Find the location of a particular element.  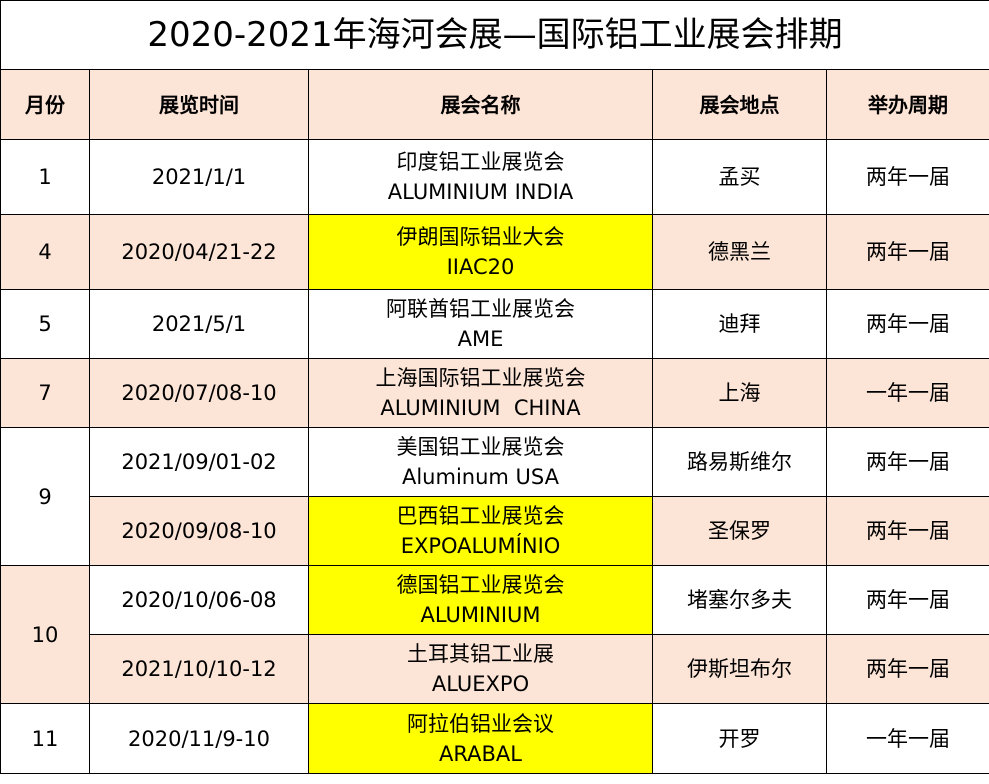

name-cn: 上海国际铝工业展览会 is located at coordinates (480, 378).